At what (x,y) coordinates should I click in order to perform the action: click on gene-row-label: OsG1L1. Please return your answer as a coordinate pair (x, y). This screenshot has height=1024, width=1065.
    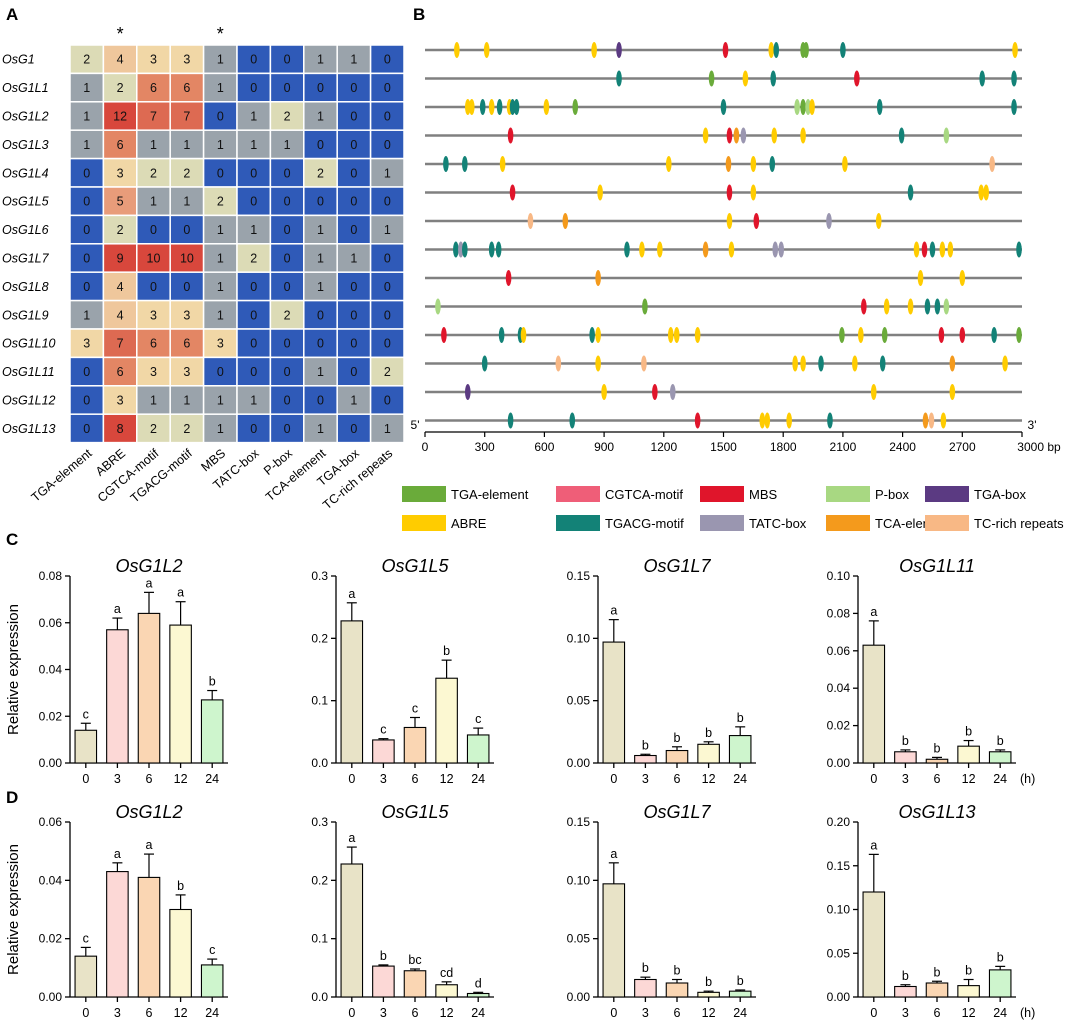
    Looking at the image, I should click on (25, 88).